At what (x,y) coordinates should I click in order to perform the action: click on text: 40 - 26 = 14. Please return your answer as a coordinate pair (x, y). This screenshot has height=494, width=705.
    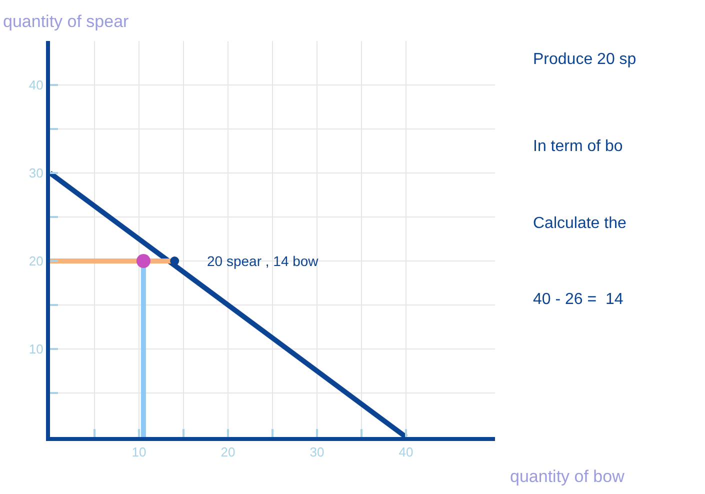
    Looking at the image, I should click on (578, 299).